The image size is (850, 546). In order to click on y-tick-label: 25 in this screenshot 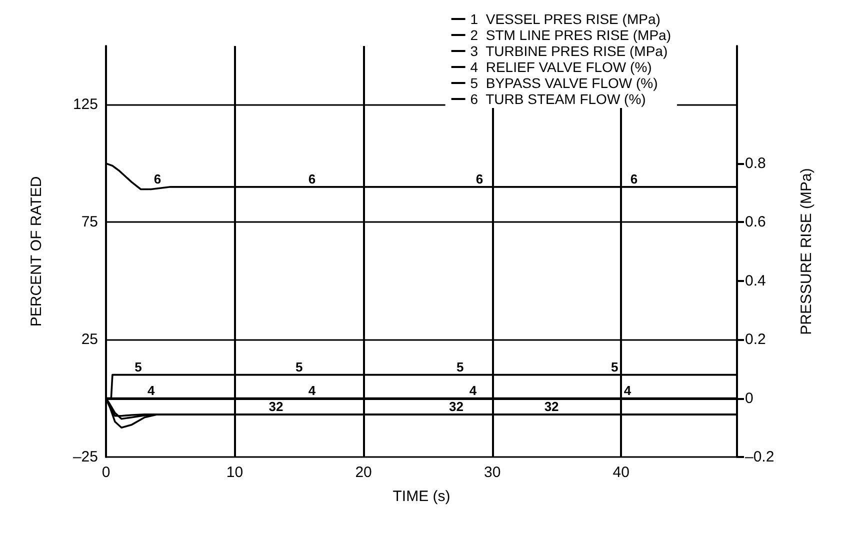, I will do `click(89, 339)`.